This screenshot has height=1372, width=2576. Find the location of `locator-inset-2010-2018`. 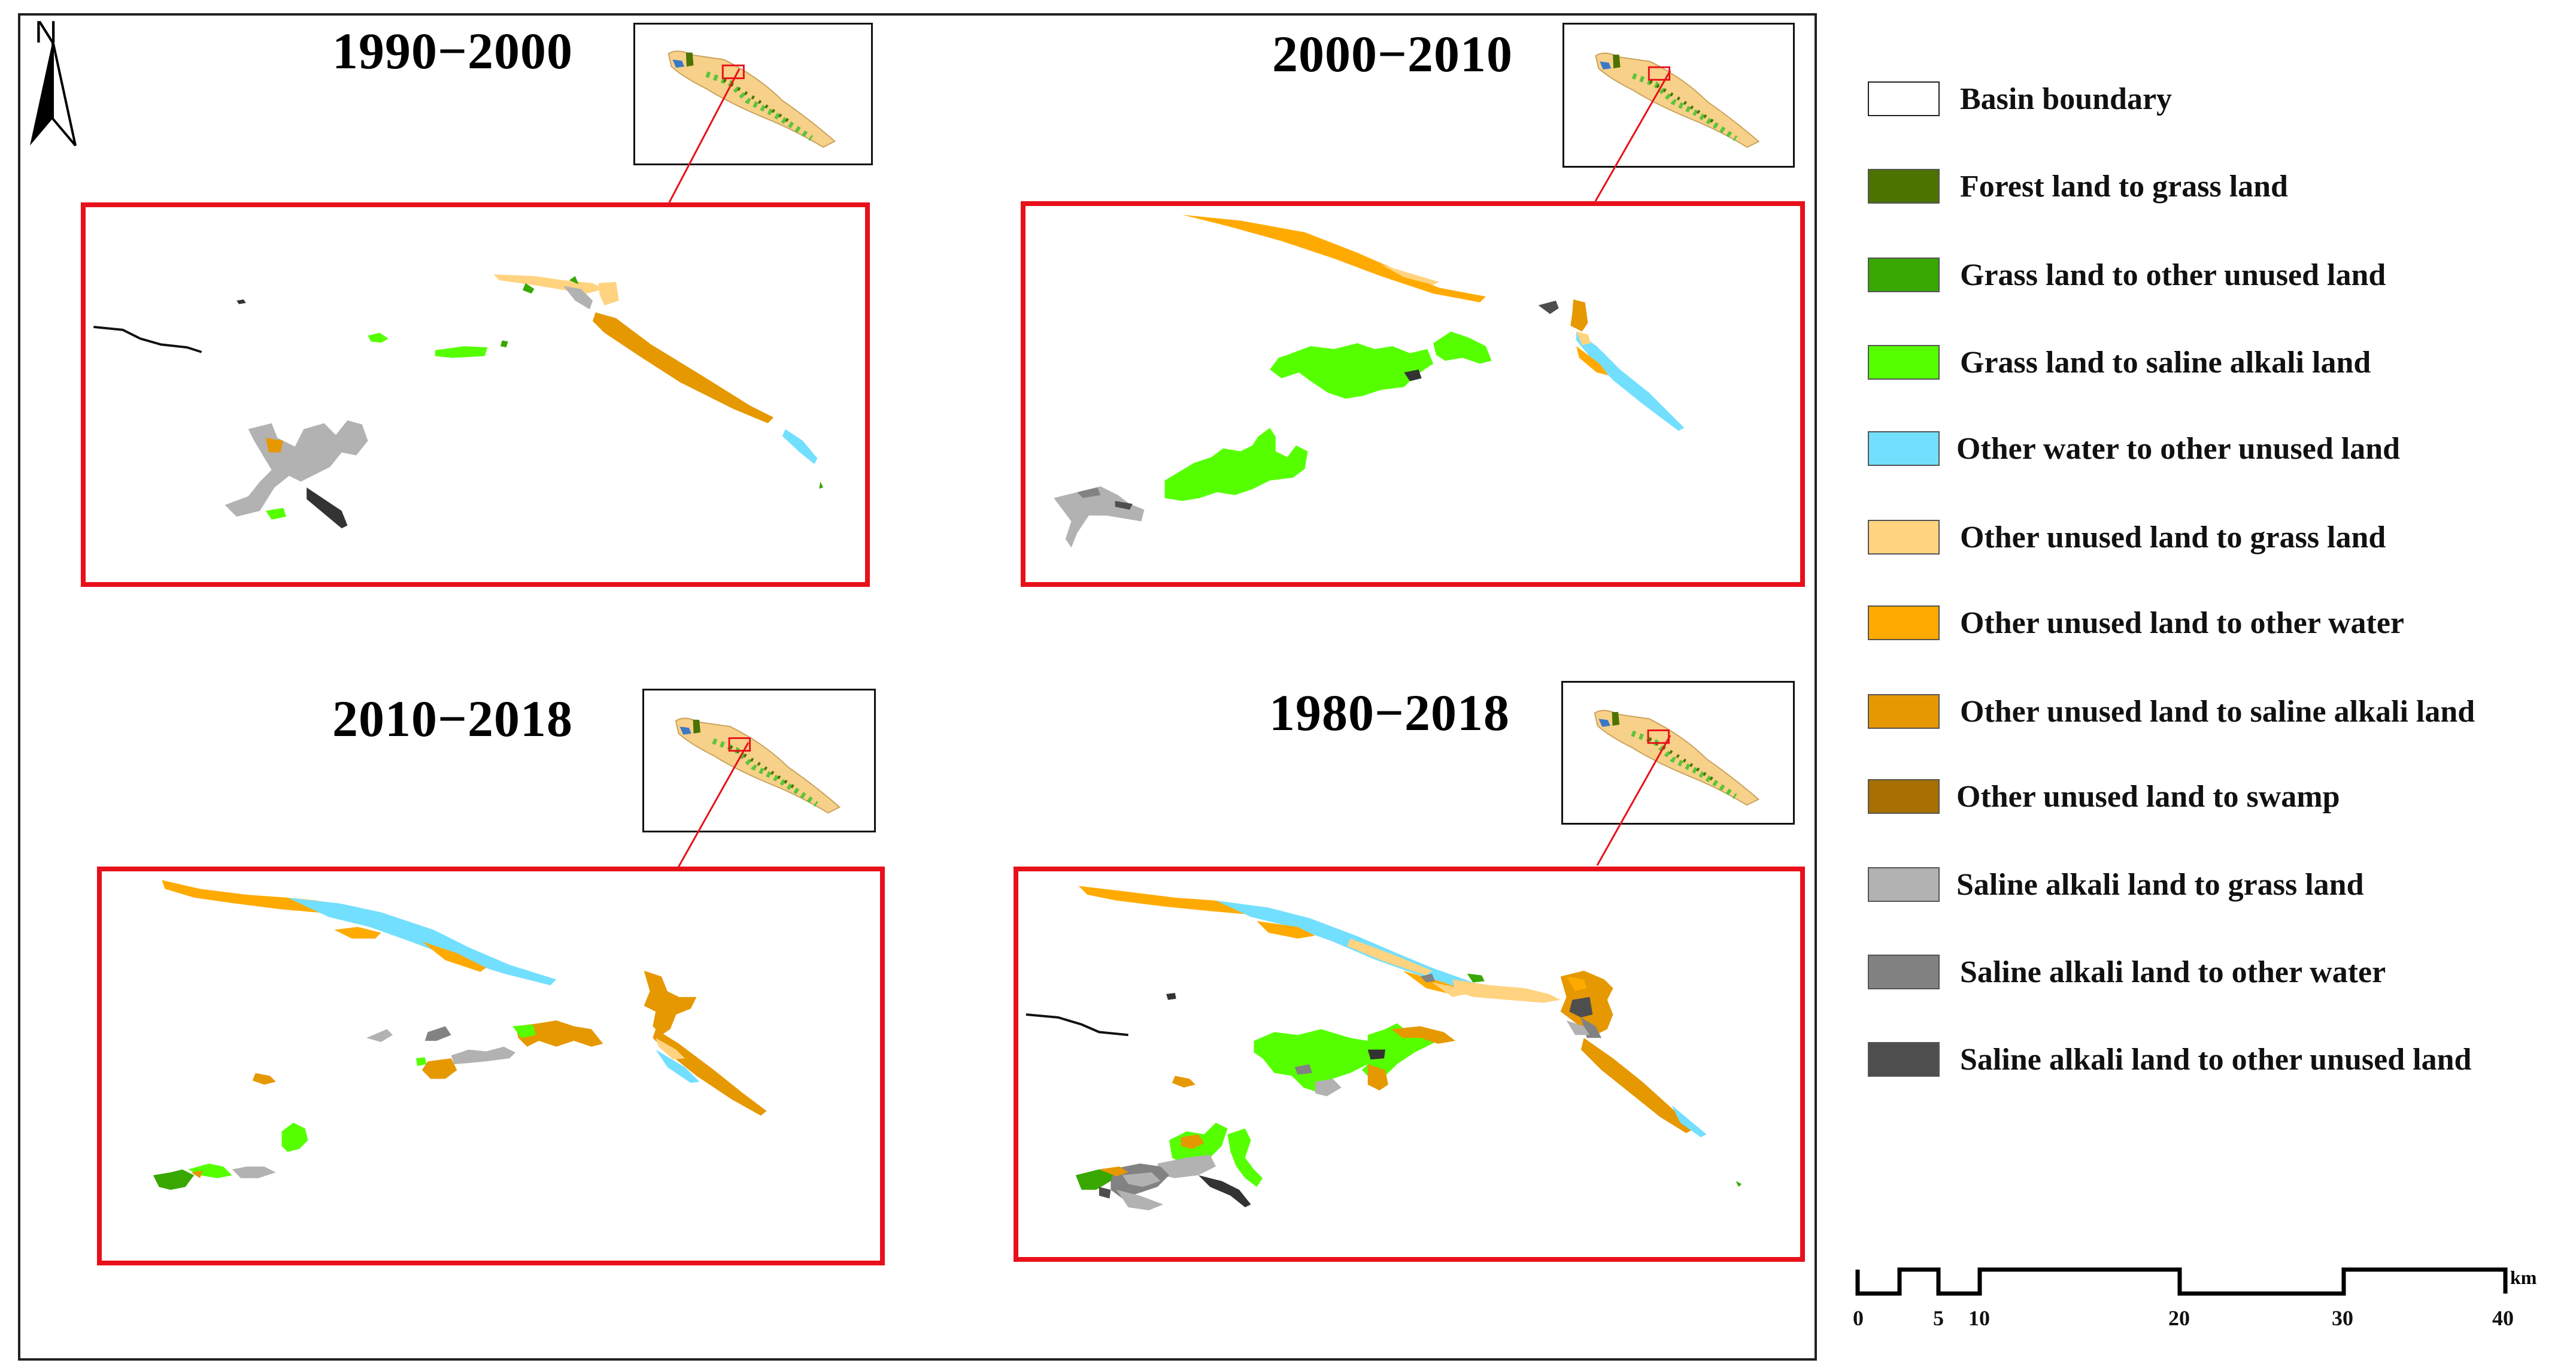

locator-inset-2010-2018 is located at coordinates (759, 760).